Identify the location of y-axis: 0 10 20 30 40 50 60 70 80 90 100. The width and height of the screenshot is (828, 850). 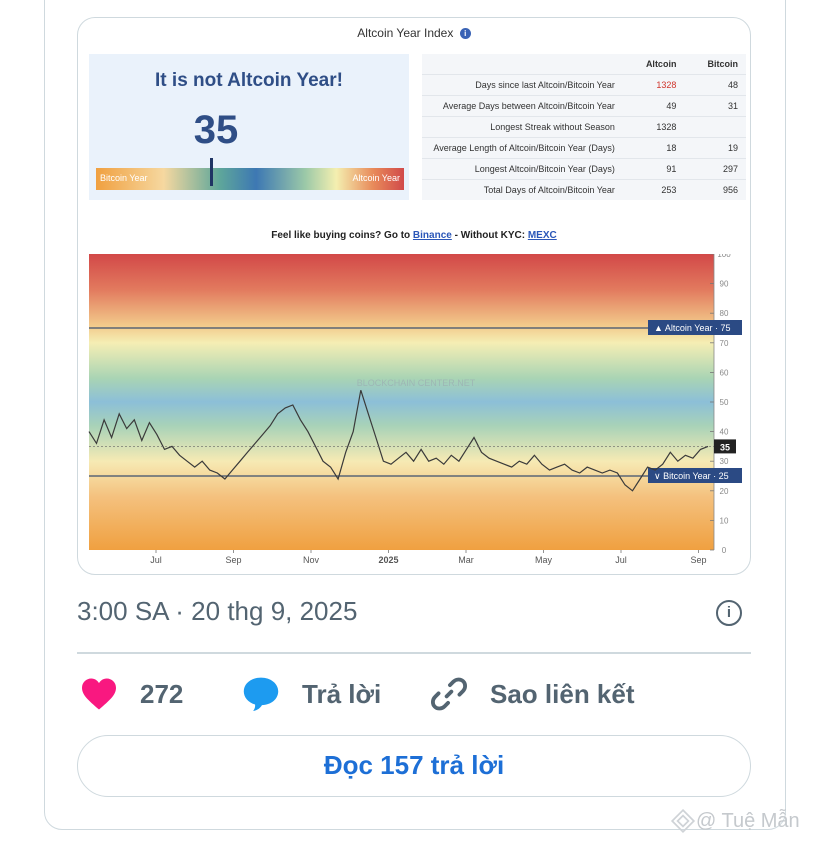
(720, 404).